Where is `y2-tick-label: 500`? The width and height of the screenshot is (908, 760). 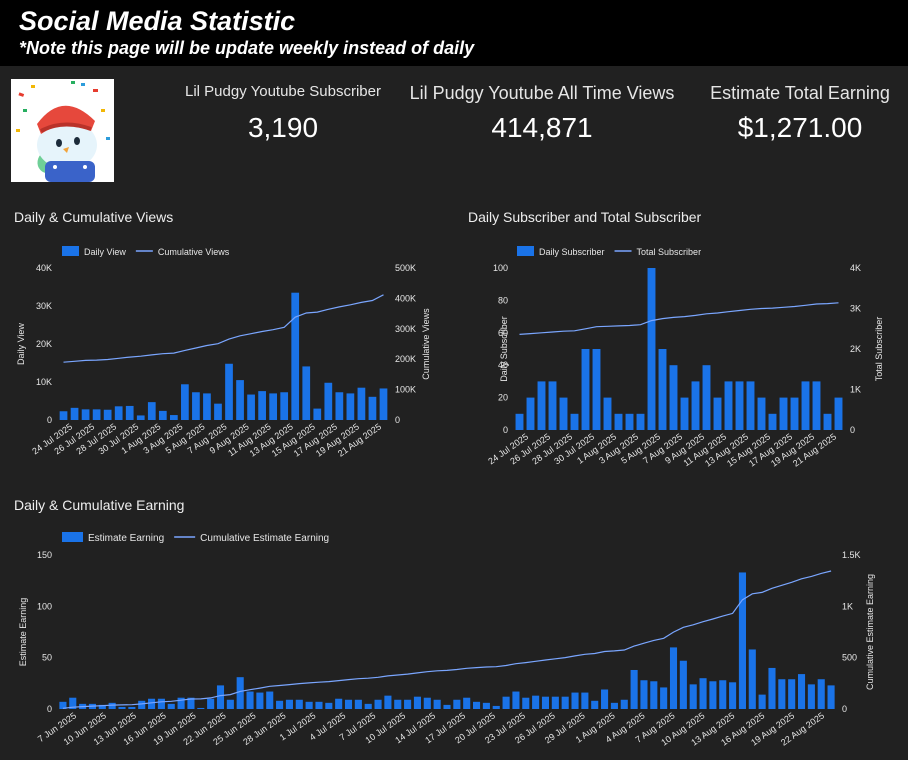
y2-tick-label: 500 is located at coordinates (849, 658).